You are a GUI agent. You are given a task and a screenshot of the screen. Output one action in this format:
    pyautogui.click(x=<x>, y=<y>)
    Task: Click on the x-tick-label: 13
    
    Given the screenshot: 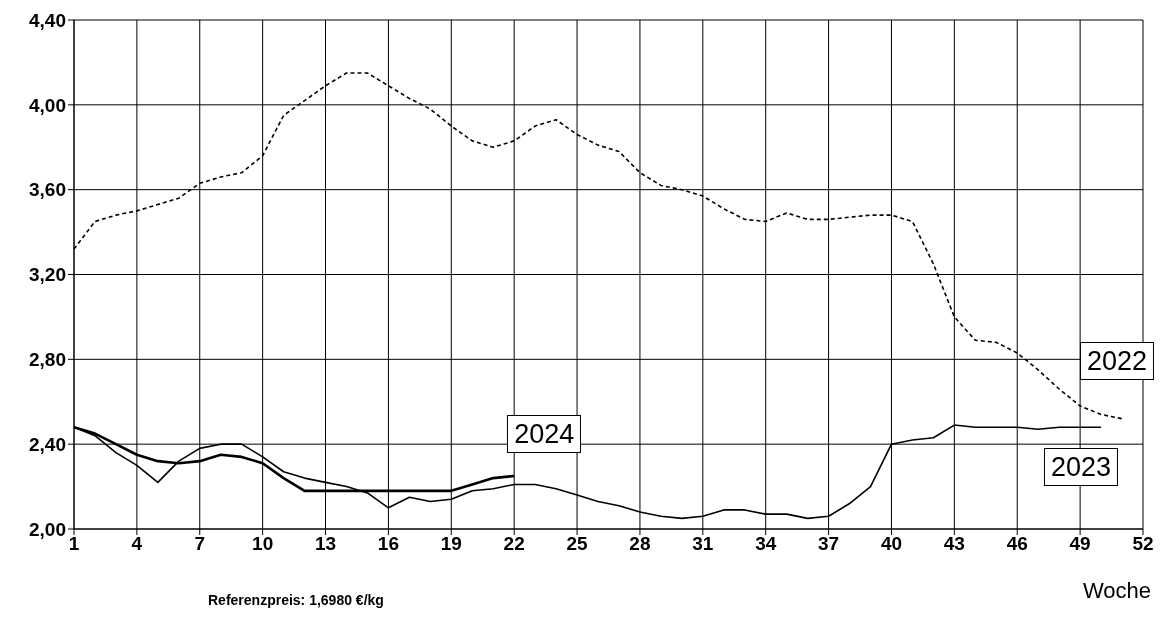 What is the action you would take?
    pyautogui.click(x=325, y=544)
    